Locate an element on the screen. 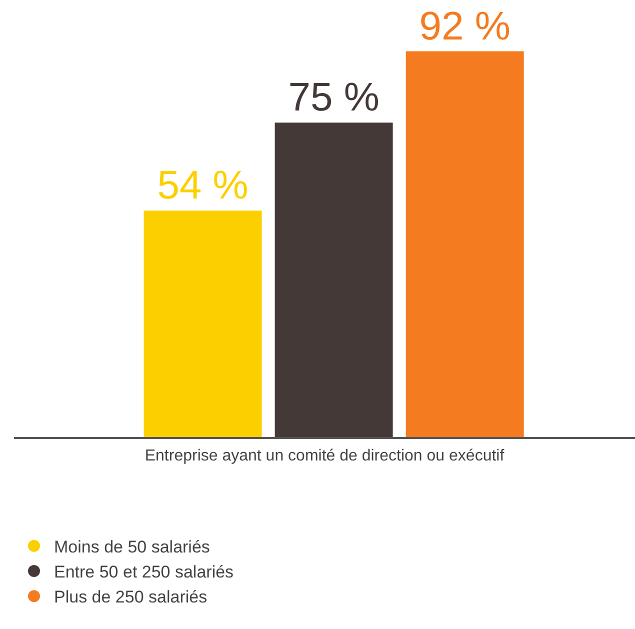  legend-label: Moins de 50 salariés is located at coordinates (132, 547).